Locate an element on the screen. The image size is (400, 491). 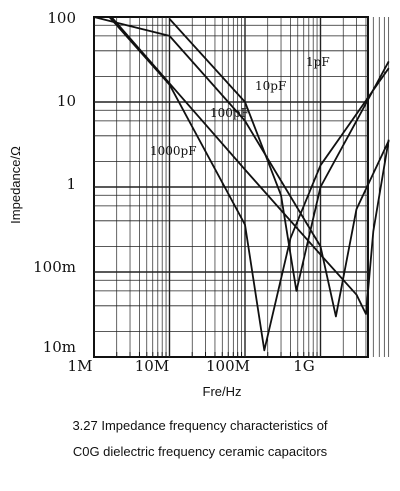
y-tick-100m: 100m is located at coordinates (54, 267).